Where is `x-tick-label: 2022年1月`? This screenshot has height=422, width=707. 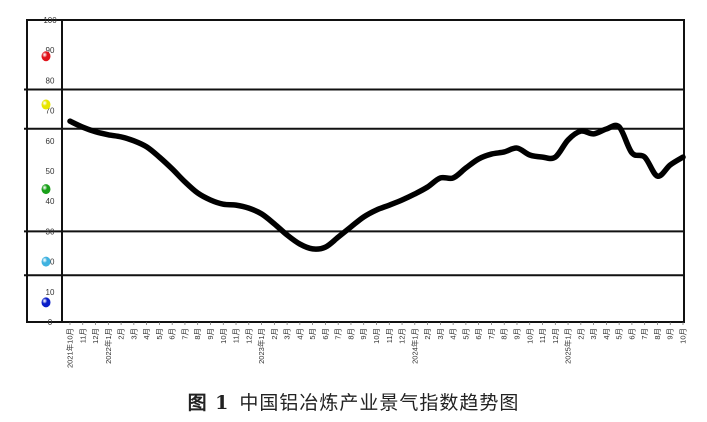 x-tick-label: 2022年1月 is located at coordinates (108, 346).